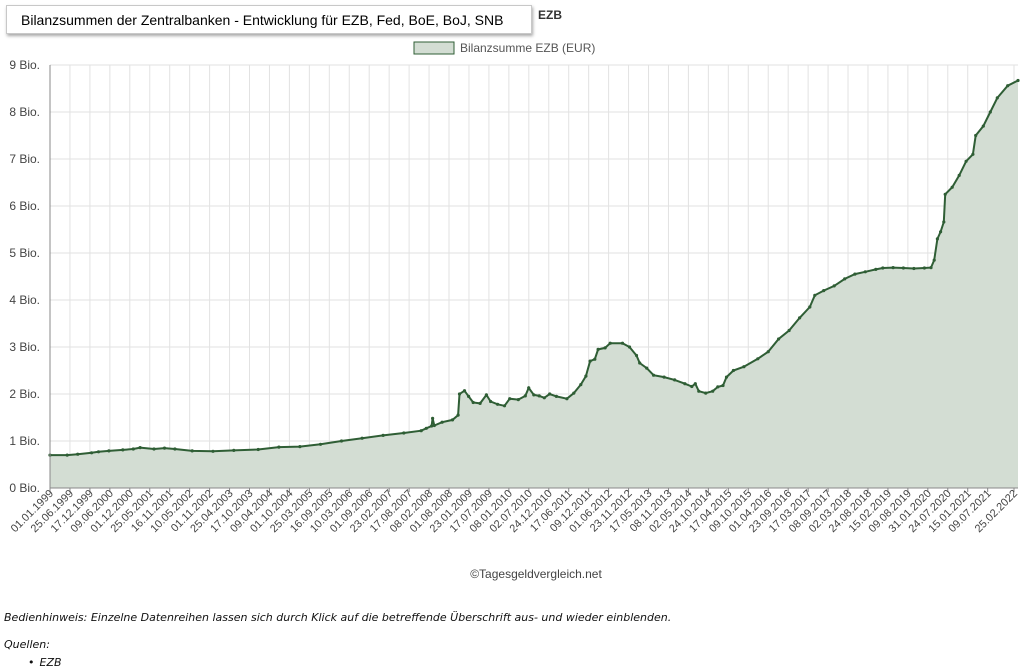 This screenshot has height=670, width=1022. Describe the element at coordinates (24, 159) in the screenshot. I see `y-tick-label-7: 7 Bio.` at that location.